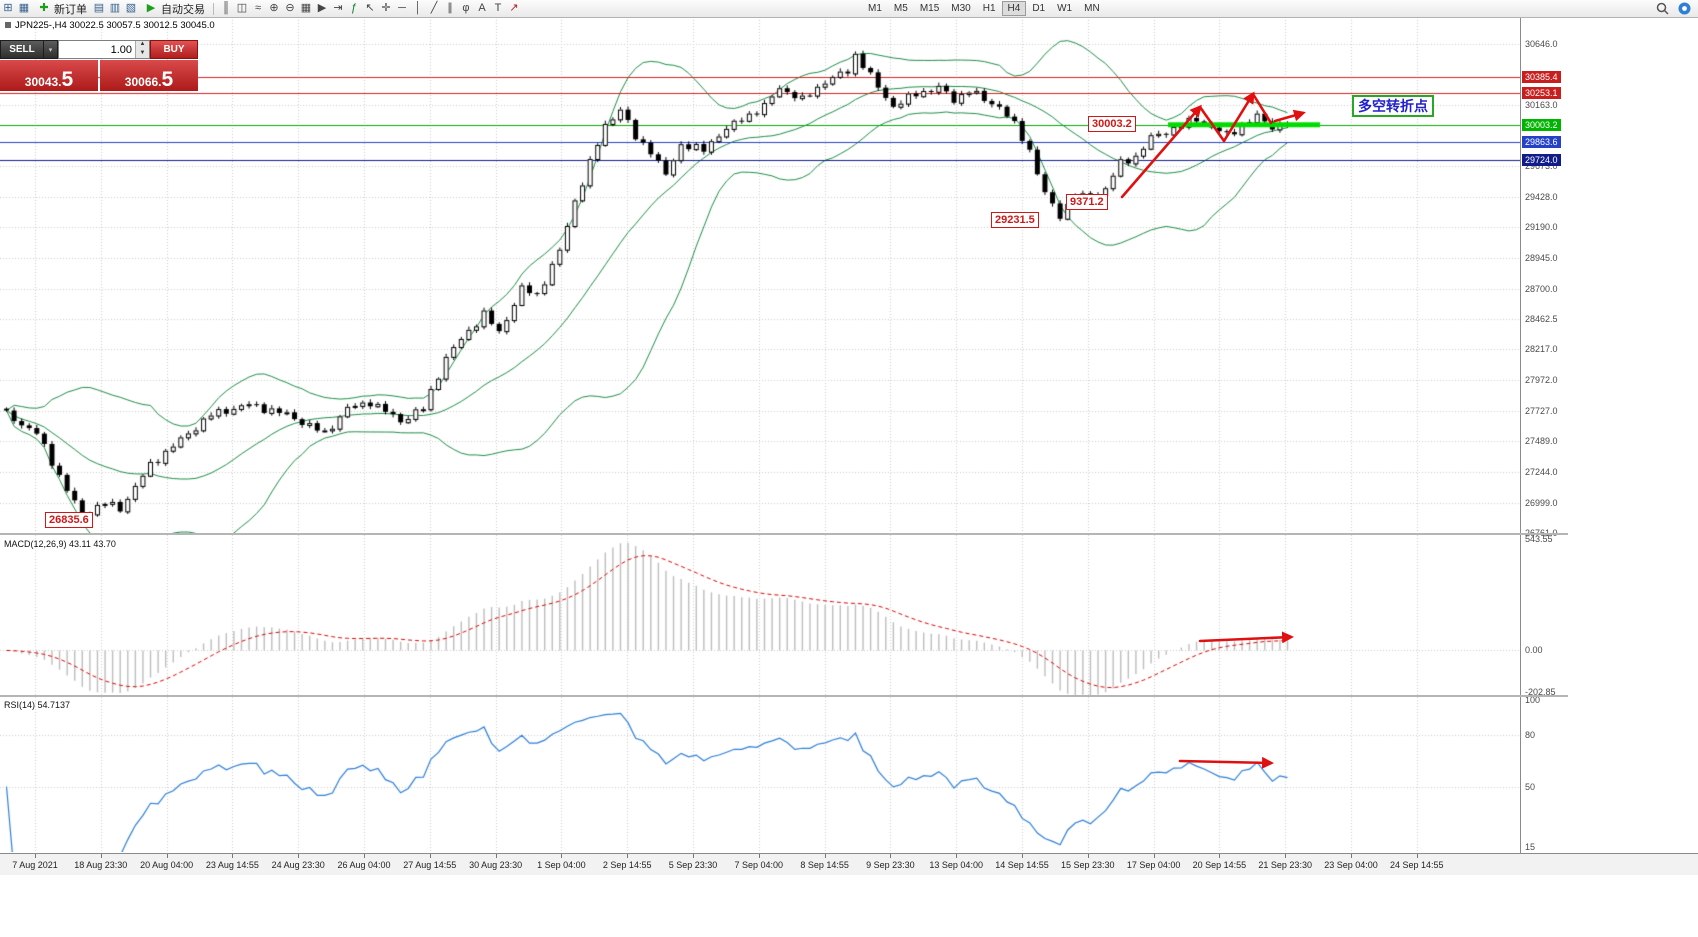  I want to click on new-order-label: 新订单, so click(70, 9).